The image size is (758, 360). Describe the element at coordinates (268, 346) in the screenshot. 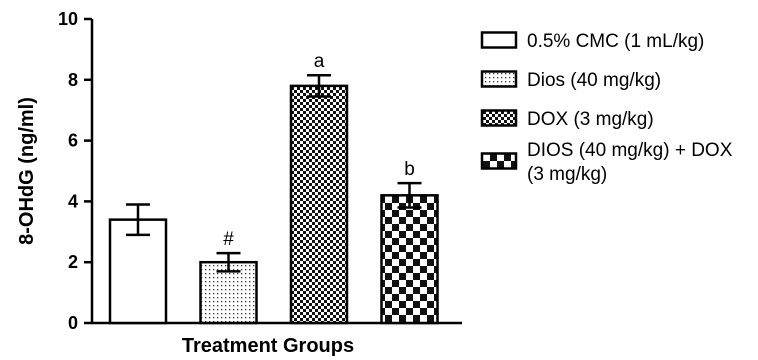

I see `x-axis-title: Treatment Groups` at that location.